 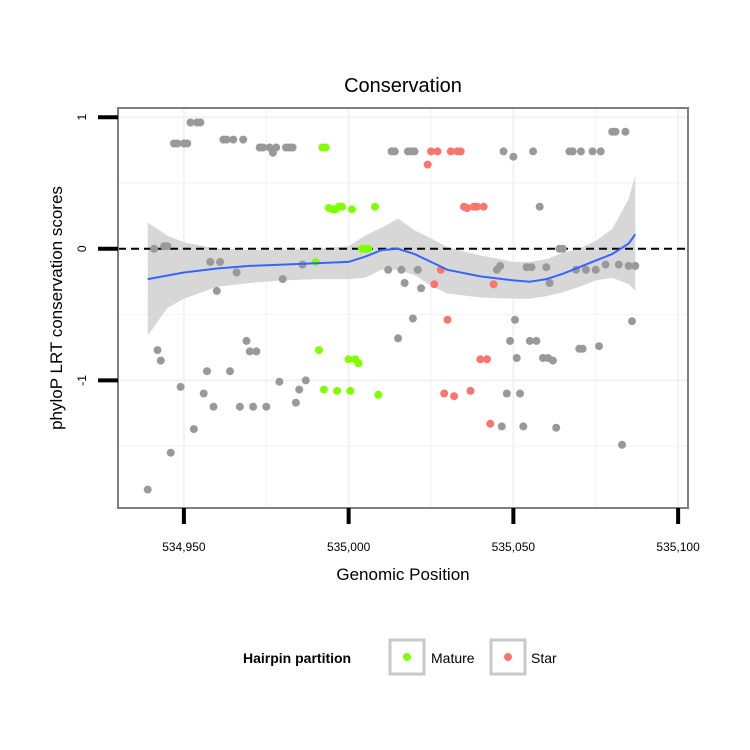 I want to click on x-axis-title: Genomic Position, so click(x=402, y=574).